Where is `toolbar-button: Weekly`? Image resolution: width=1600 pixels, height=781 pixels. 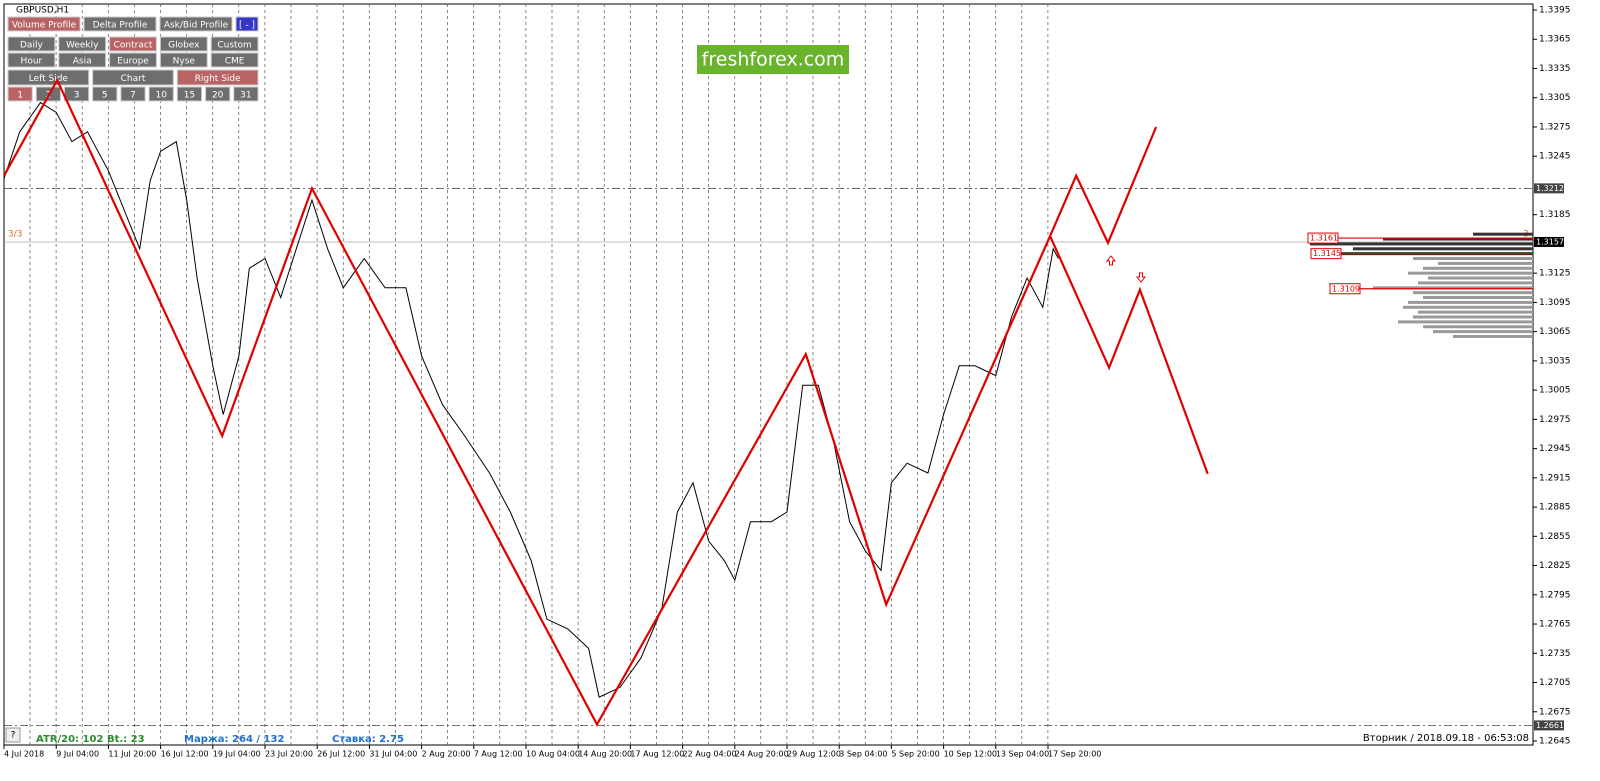
toolbar-button: Weekly is located at coordinates (82, 44).